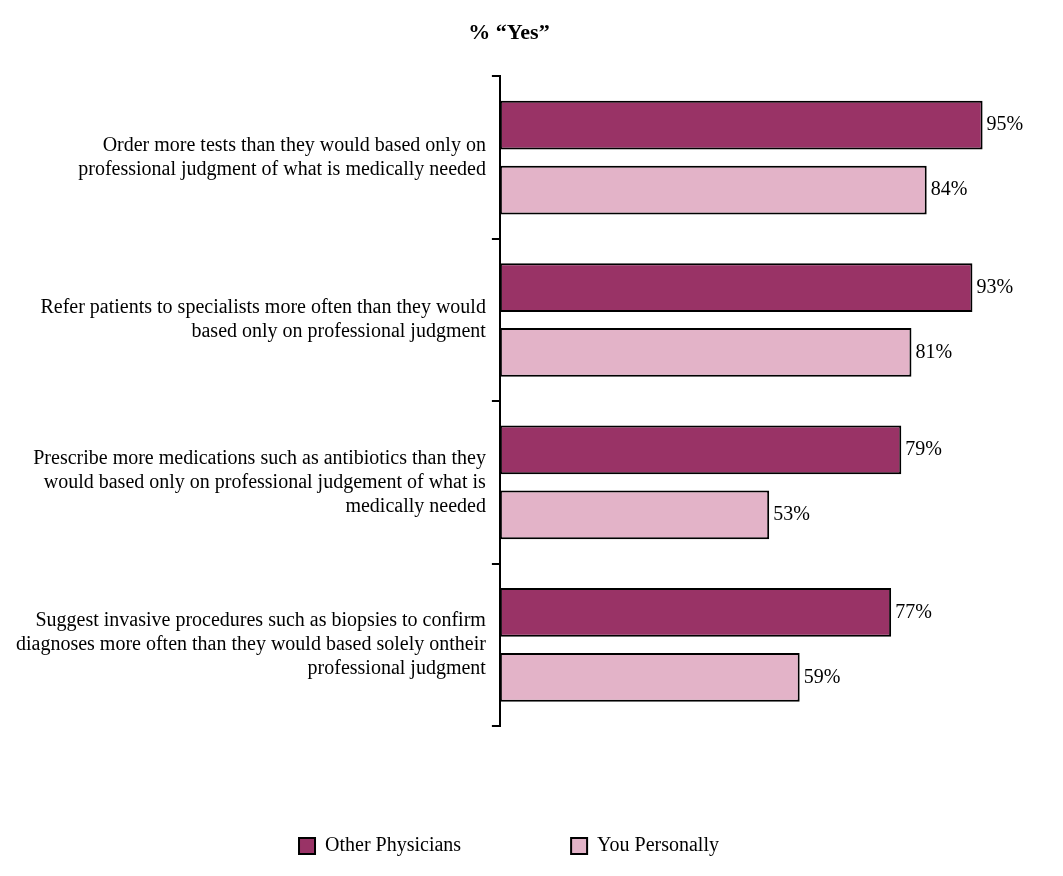 The height and width of the screenshot is (876, 1063). I want to click on data-label: 59%, so click(822, 675).